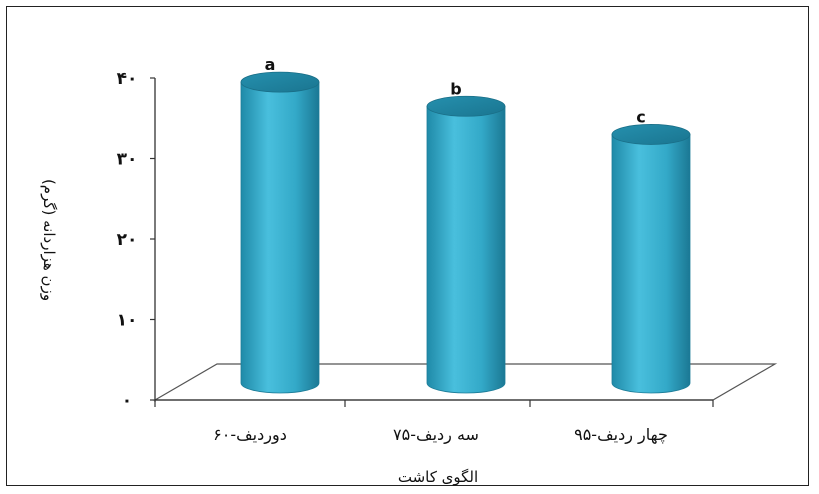 The width and height of the screenshot is (819, 494). I want to click on x-category-label: سه ردیف-۷۵, so click(436, 435).